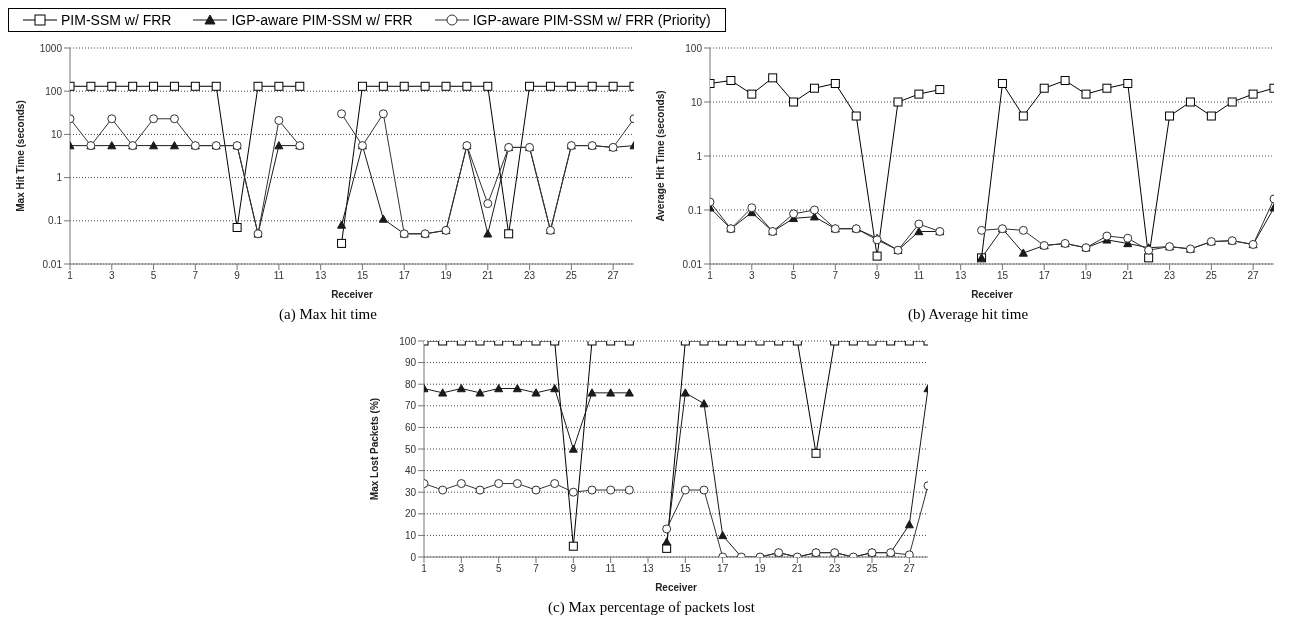 The image size is (1303, 644). What do you see at coordinates (410, 449) in the screenshot?
I see `y-tick-label: 50` at bounding box center [410, 449].